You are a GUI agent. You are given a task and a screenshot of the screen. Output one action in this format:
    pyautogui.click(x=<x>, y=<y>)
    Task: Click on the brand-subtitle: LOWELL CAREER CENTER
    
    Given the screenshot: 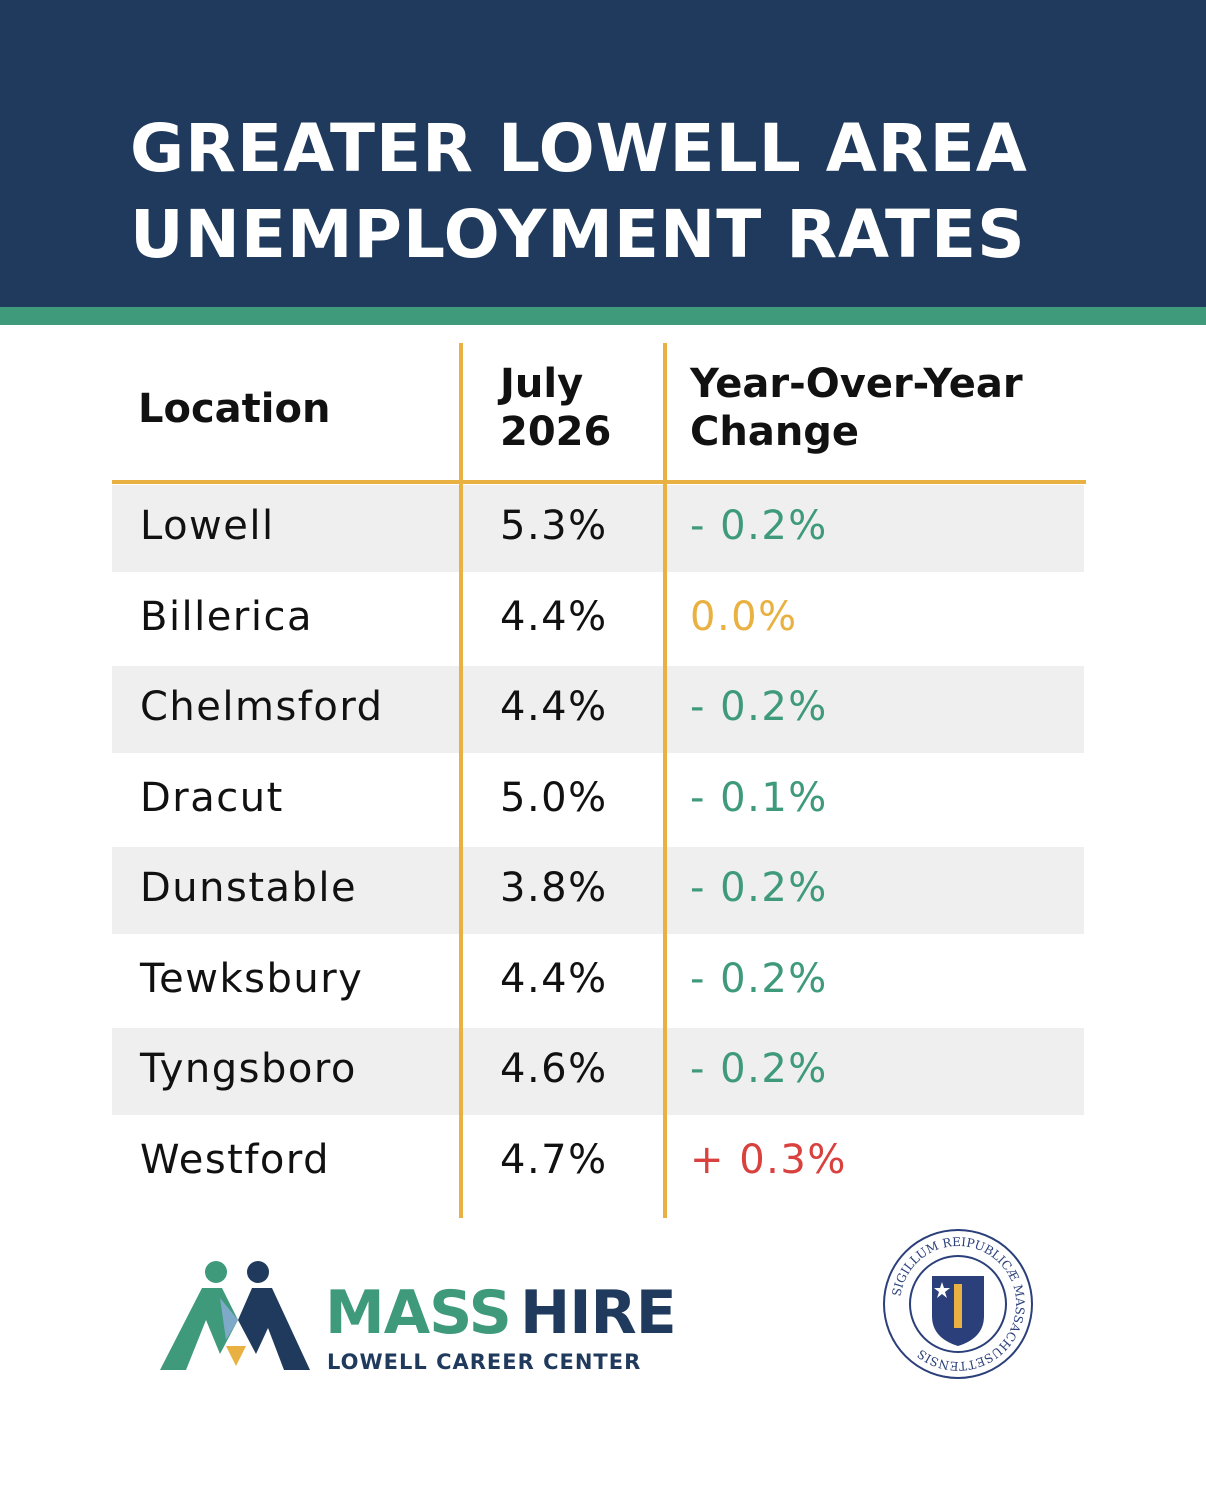 What is the action you would take?
    pyautogui.click(x=484, y=1362)
    